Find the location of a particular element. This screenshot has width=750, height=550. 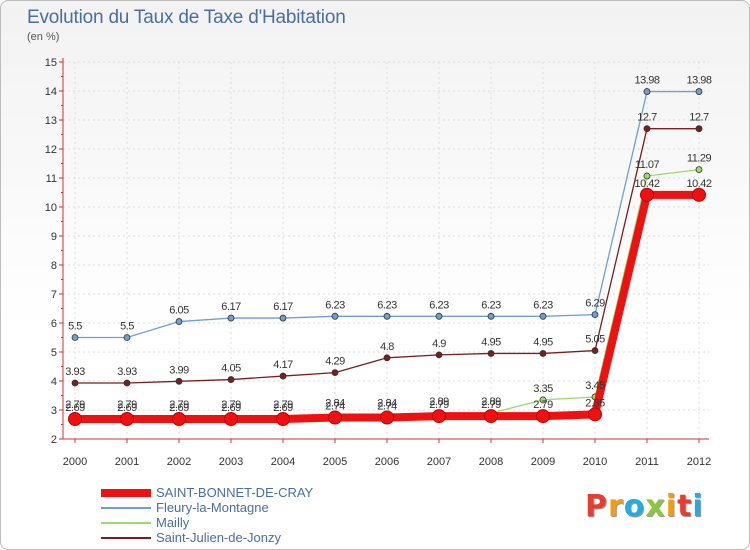

x-tick-label: 2006 is located at coordinates (387, 462).